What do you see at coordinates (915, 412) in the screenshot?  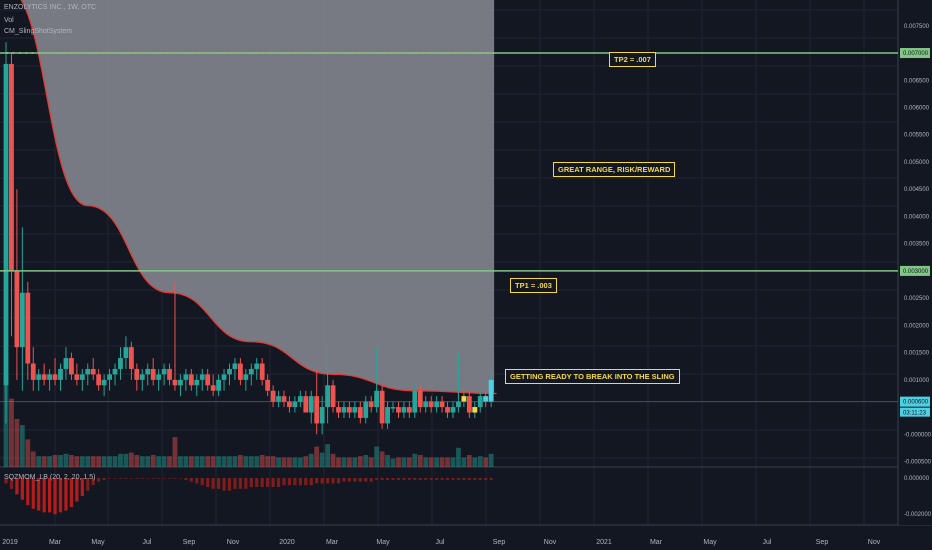 I see `countdown-box` at bounding box center [915, 412].